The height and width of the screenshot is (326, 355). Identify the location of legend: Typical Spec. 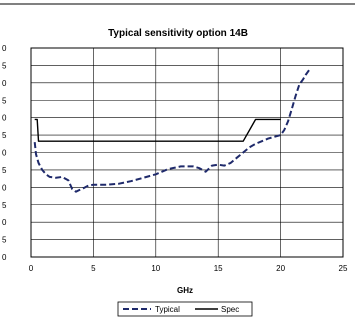
(185, 309).